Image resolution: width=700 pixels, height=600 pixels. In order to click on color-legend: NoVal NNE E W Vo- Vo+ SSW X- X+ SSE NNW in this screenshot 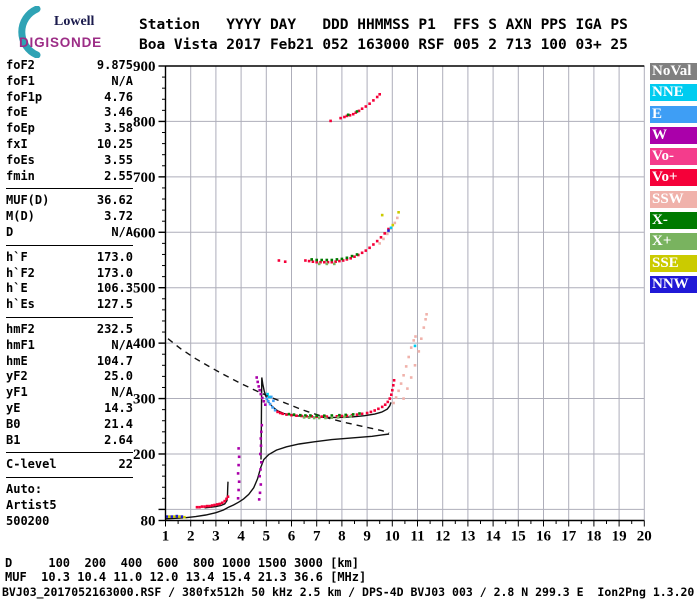, I will do `click(673, 180)`.